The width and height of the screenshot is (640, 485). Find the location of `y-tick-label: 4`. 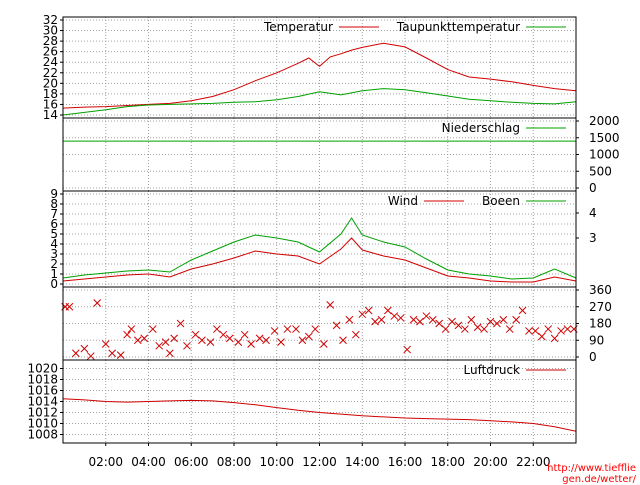

y-tick-label: 4 is located at coordinates (54, 244).